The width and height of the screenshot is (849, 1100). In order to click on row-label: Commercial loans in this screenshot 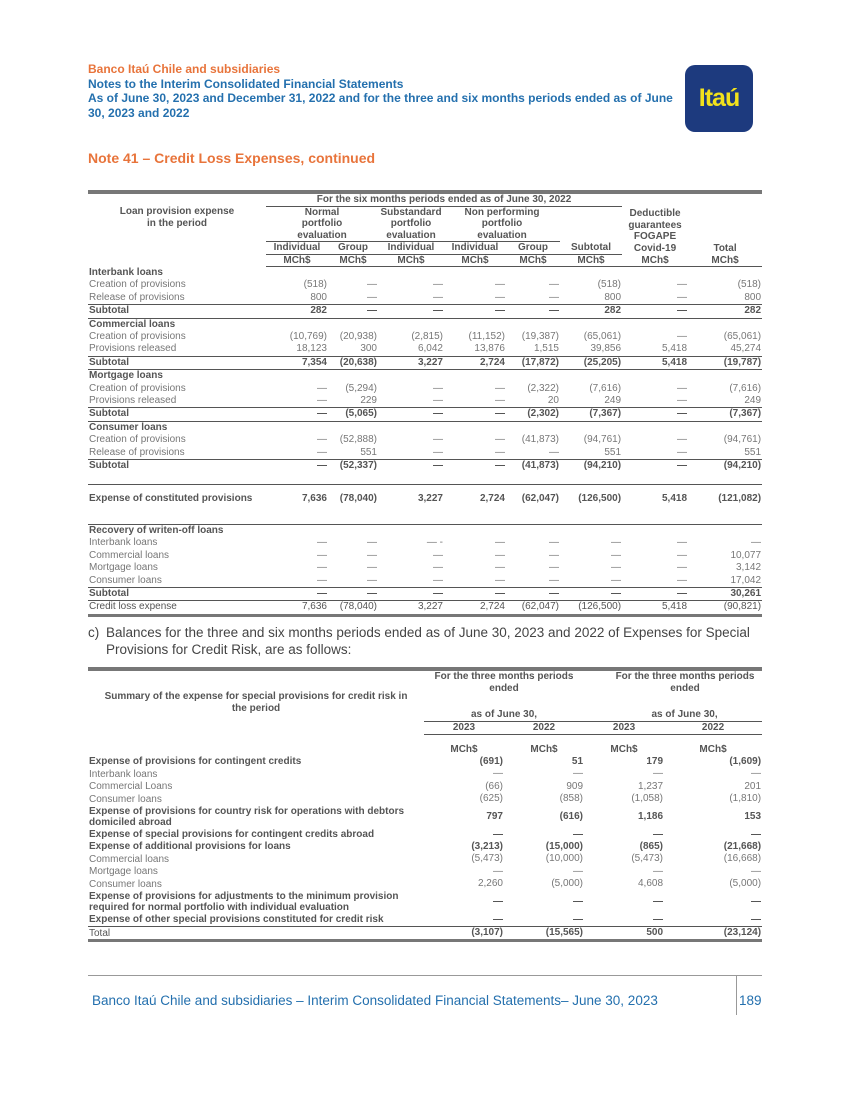, I will do `click(129, 555)`.